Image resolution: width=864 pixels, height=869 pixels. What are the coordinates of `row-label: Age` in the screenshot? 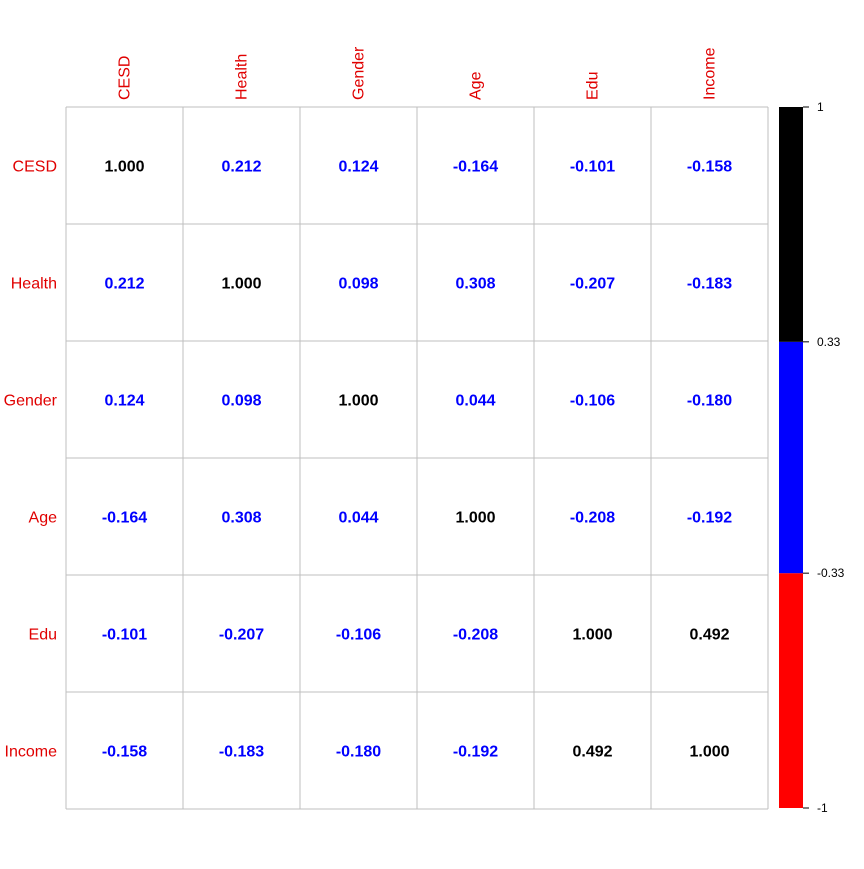 It's located at (43, 518).